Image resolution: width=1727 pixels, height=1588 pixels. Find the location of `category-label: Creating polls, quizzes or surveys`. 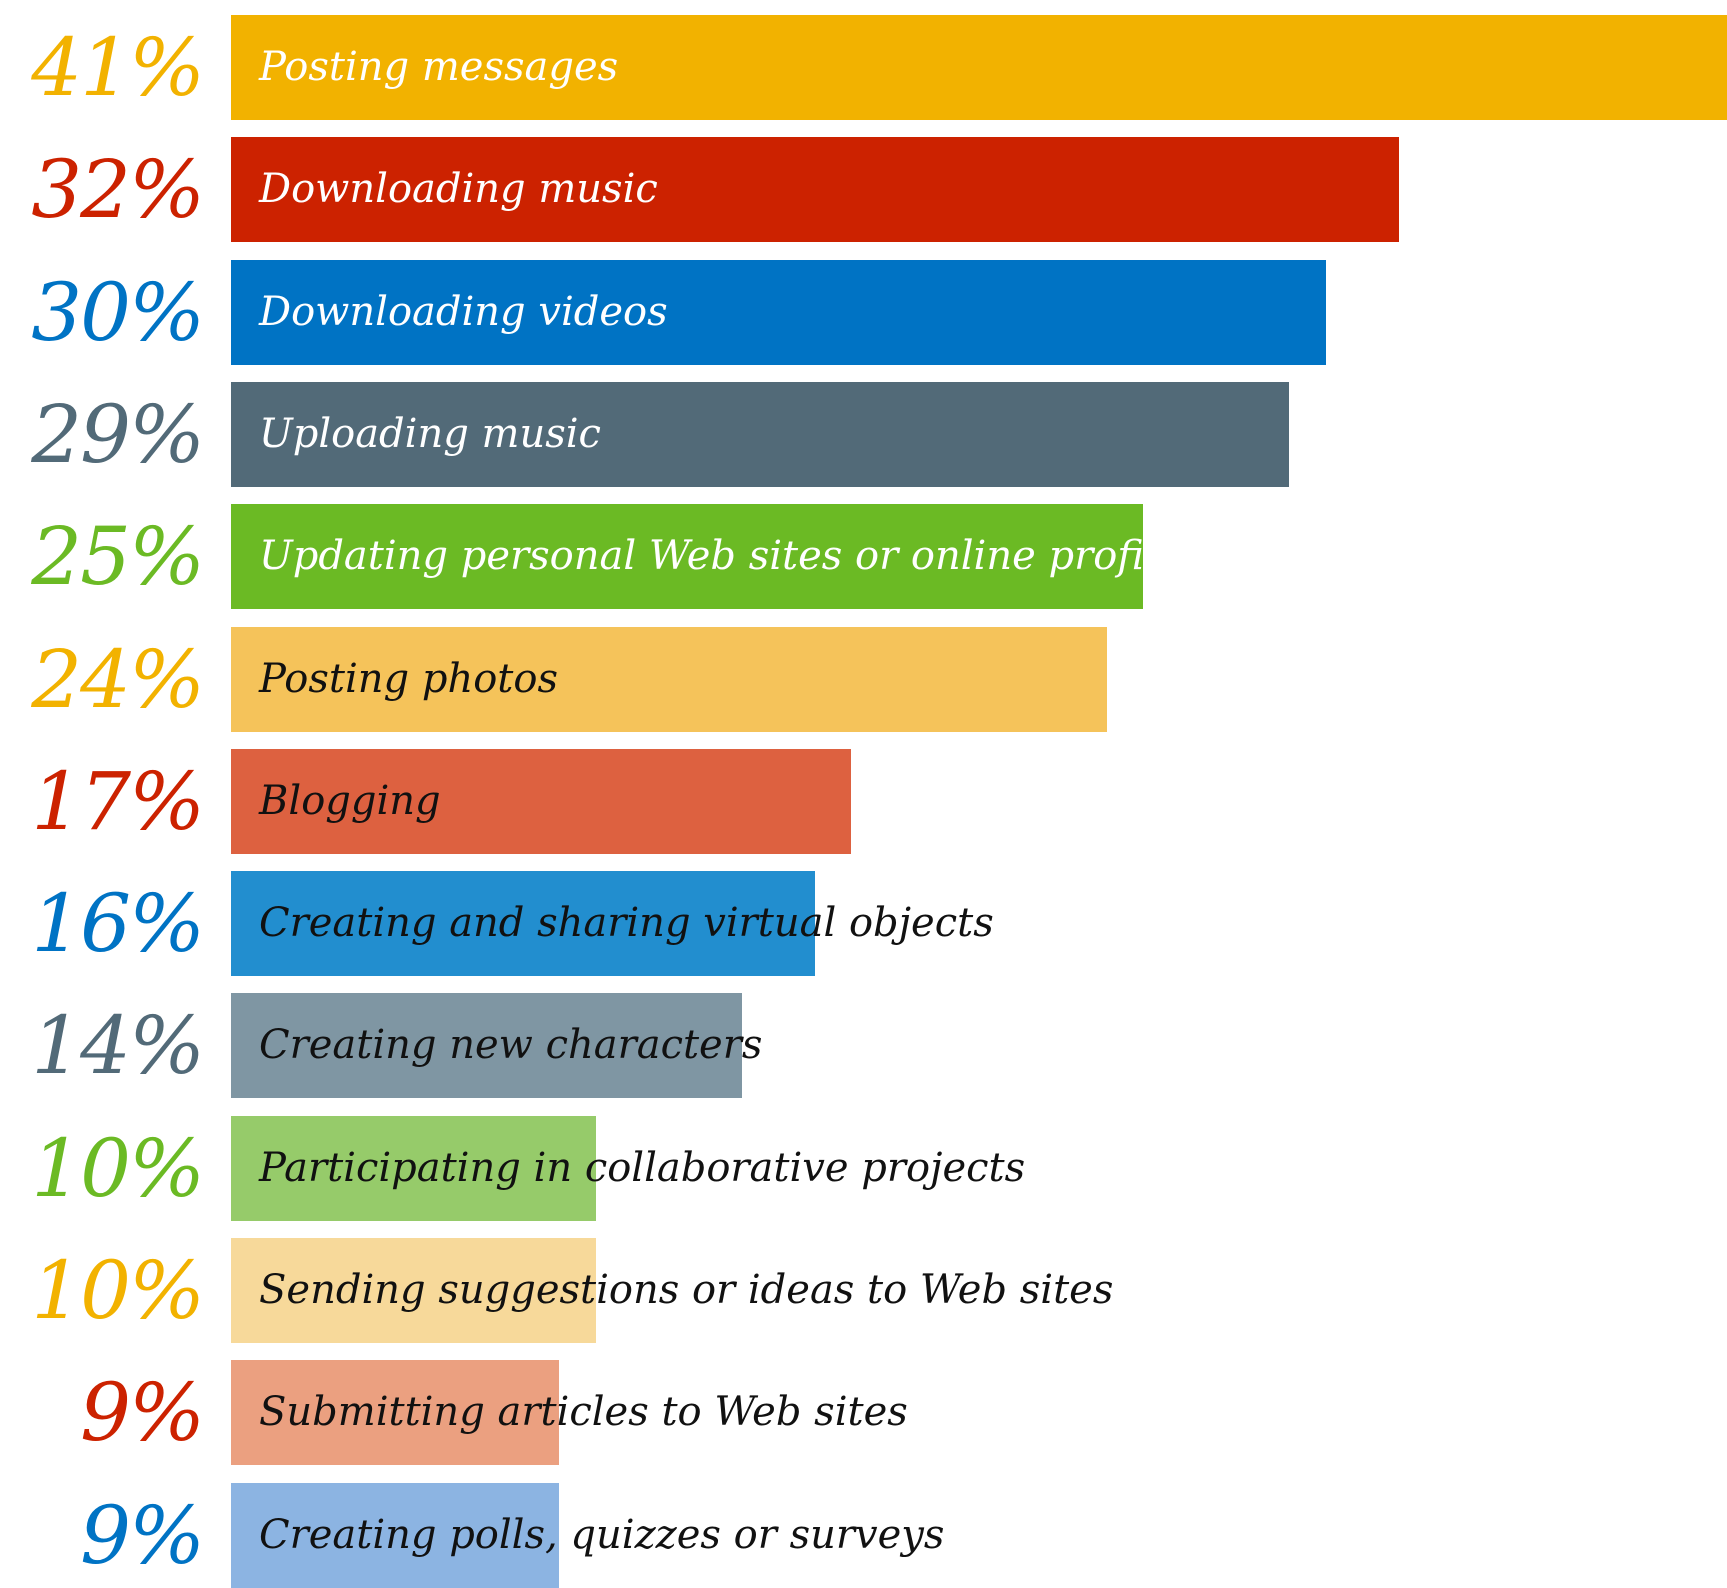

category-label: Creating polls, quizzes or surveys is located at coordinates (602, 1534).